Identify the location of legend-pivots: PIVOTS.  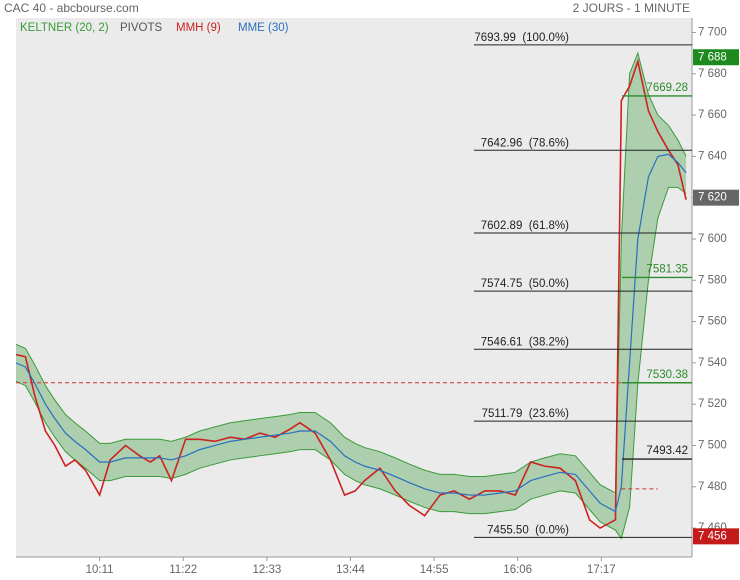
(141, 28).